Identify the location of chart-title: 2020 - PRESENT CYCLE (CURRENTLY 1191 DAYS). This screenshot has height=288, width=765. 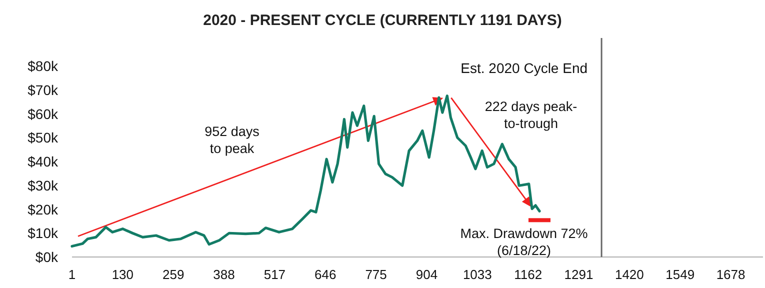
(382, 20).